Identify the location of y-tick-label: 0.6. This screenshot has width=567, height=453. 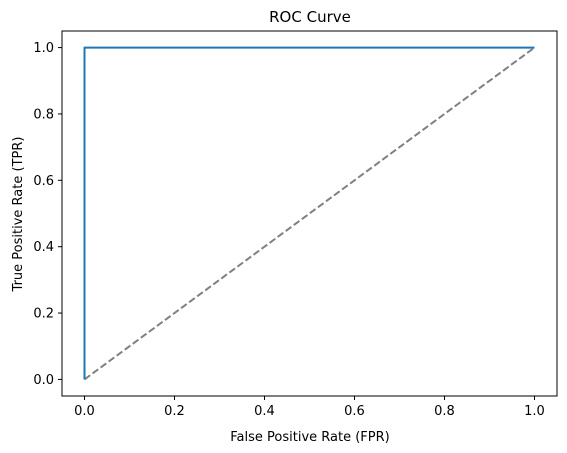
(43, 181).